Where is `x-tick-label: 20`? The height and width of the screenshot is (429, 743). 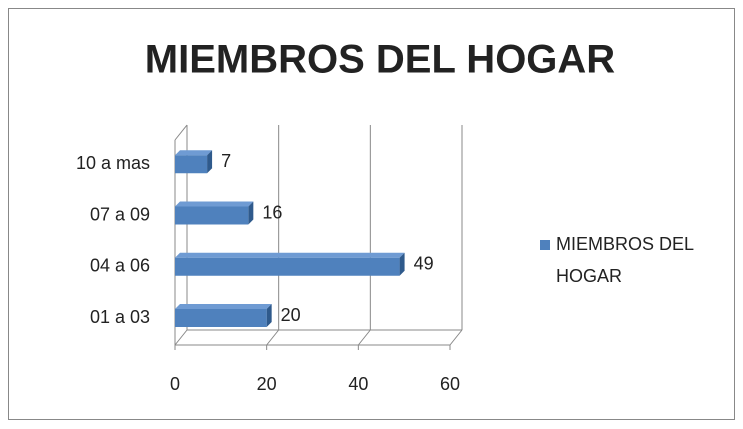
x-tick-label: 20 is located at coordinates (267, 384).